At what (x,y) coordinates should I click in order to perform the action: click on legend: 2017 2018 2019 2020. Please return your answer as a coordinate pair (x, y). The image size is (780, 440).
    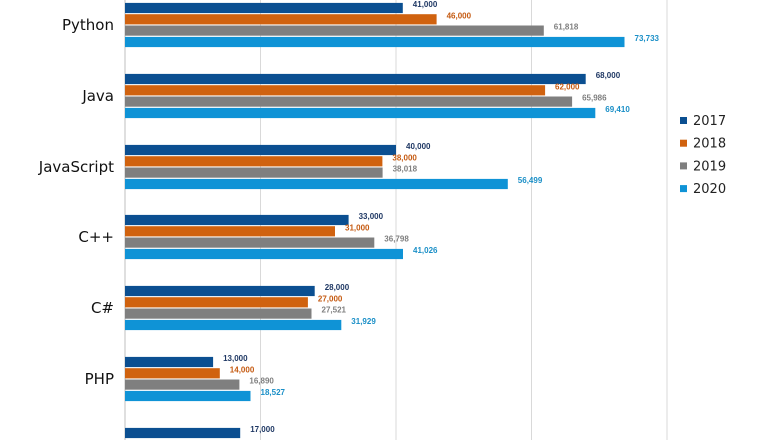
    Looking at the image, I should click on (703, 155).